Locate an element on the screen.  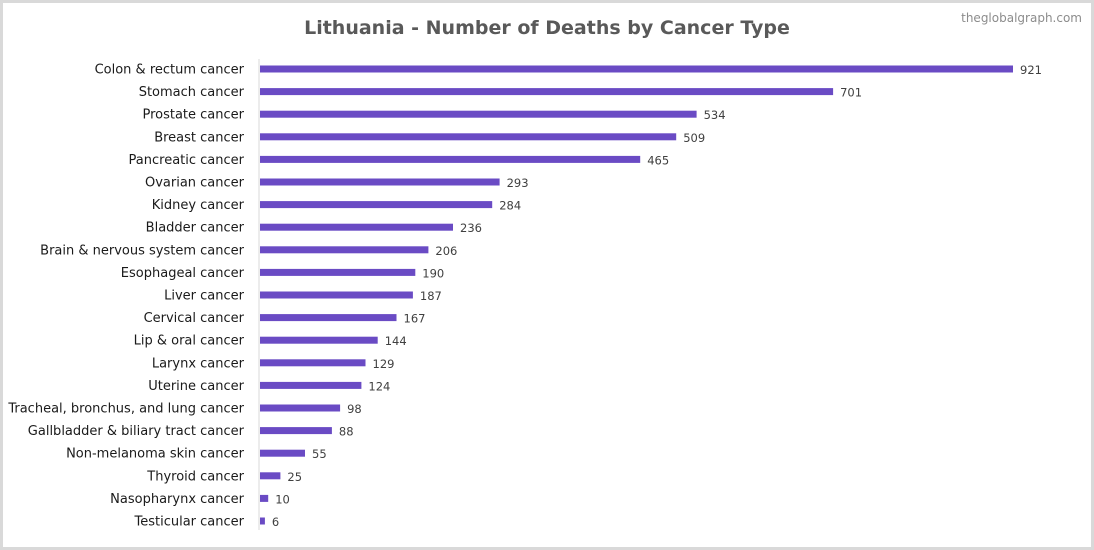
value-label: 701 is located at coordinates (851, 93).